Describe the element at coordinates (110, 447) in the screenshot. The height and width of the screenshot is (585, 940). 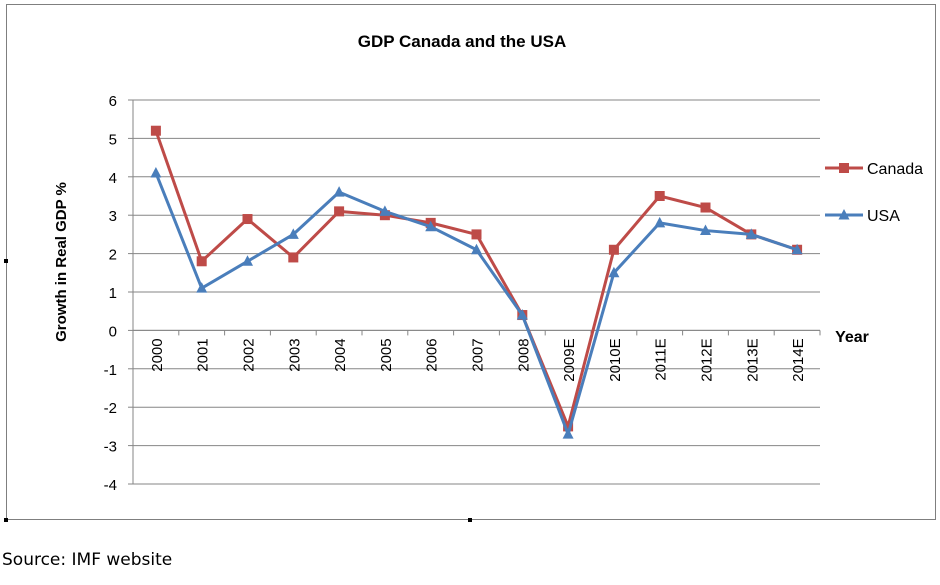
I see `y-tick-label: -3` at that location.